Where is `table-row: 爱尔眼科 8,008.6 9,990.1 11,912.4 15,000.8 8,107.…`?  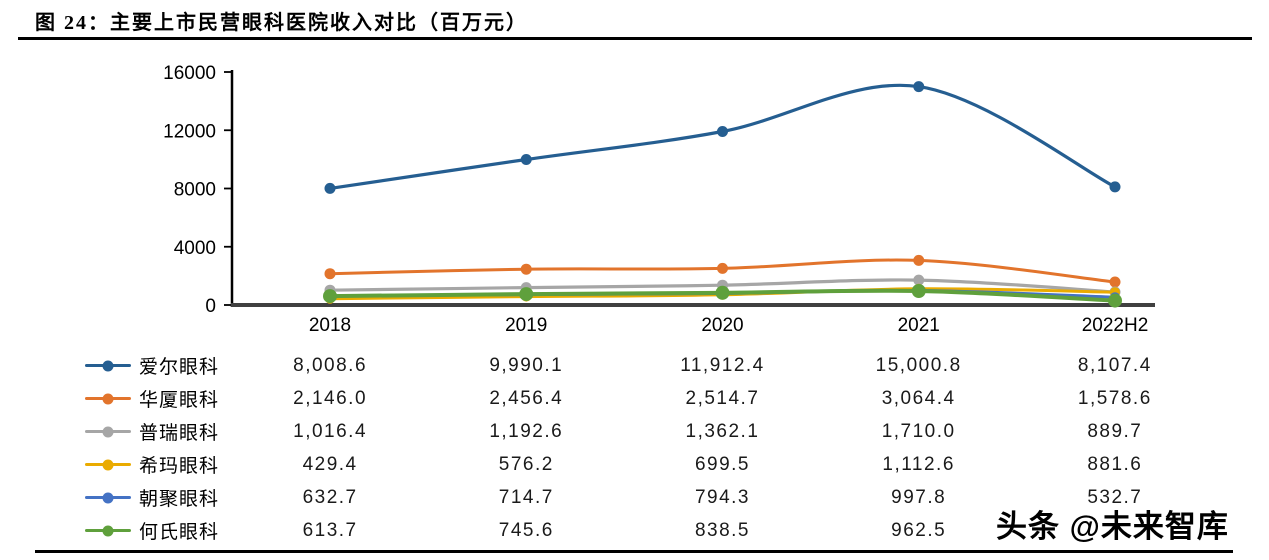 table-row: 爱尔眼科 8,008.6 9,990.1 11,912.4 15,000.8 8,107.… is located at coordinates (624, 365).